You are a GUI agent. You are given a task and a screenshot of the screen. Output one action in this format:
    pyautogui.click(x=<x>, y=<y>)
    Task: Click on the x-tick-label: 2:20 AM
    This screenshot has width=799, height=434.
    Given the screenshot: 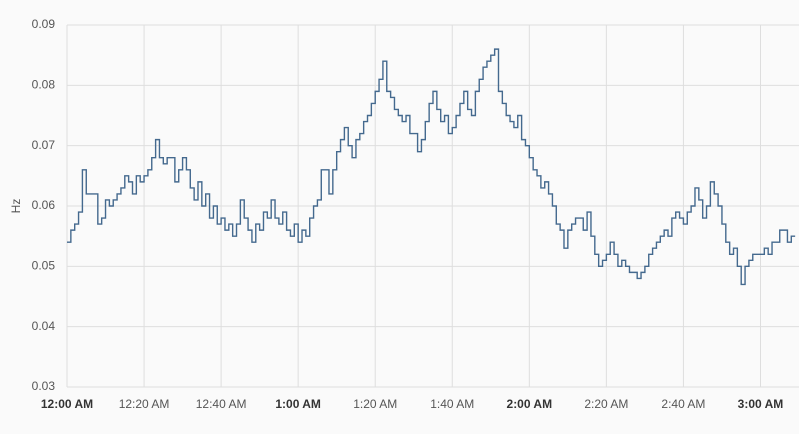 What is the action you would take?
    pyautogui.click(x=606, y=404)
    